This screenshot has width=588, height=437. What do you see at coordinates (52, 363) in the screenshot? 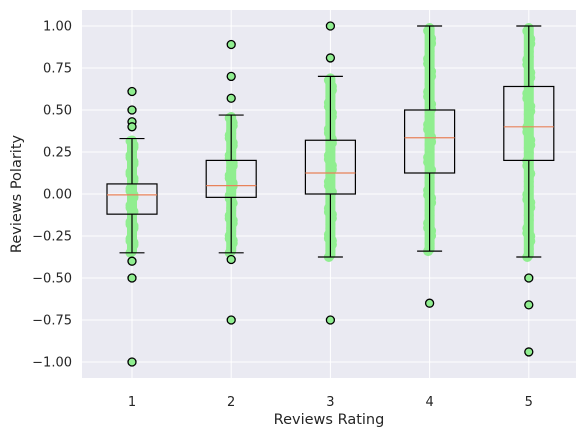
I see `y-tick-label: −1.00` at bounding box center [52, 363].